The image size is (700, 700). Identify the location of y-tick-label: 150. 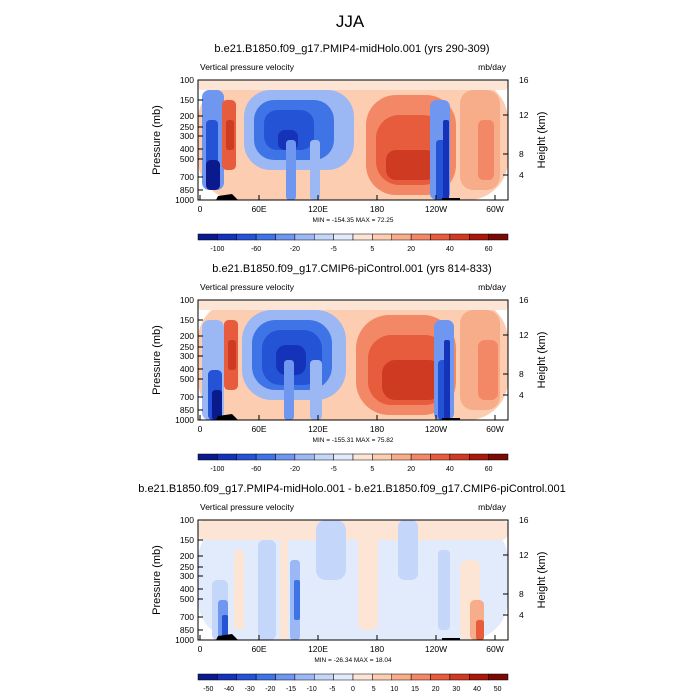
(187, 320).